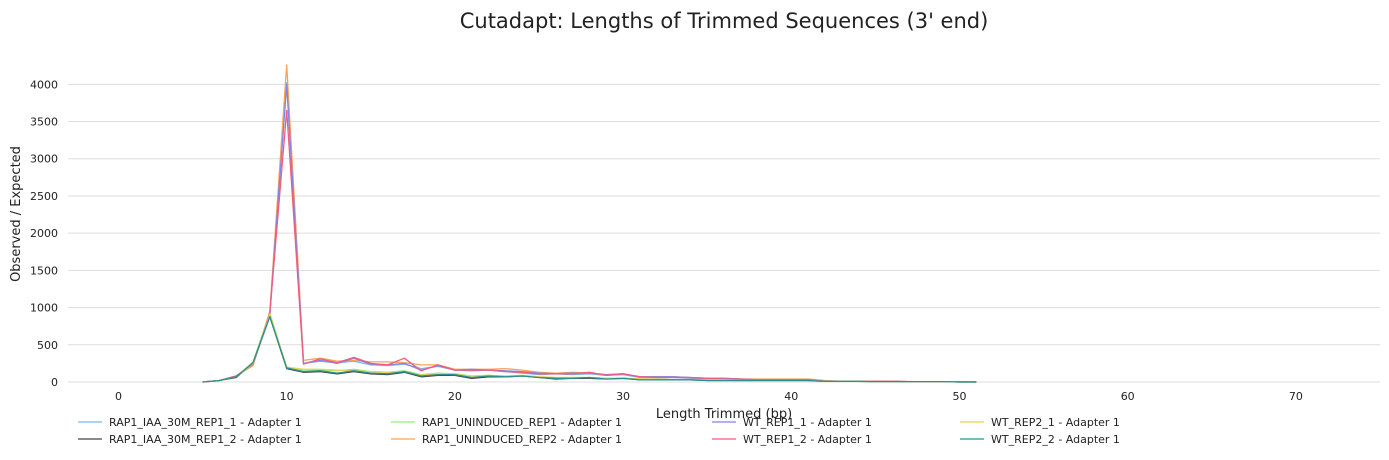  I want to click on legend-item: RAP1_IAA_30M_REP1_1 - Adapter 1, so click(190, 422).